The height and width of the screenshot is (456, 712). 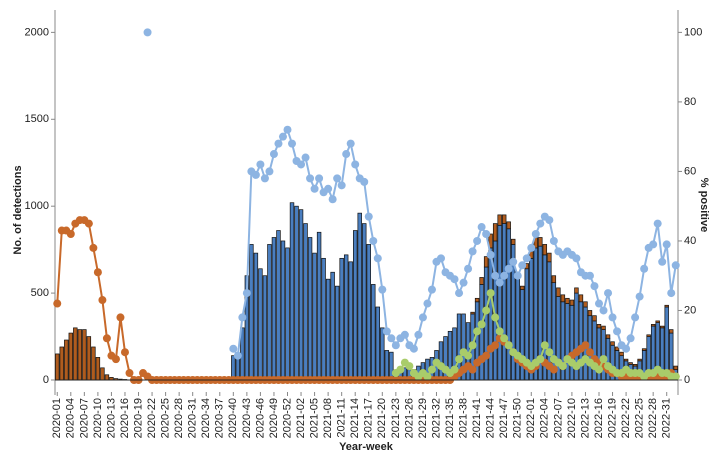 What do you see at coordinates (233, 418) in the screenshot?
I see `x-tick-label: 2020-40` at bounding box center [233, 418].